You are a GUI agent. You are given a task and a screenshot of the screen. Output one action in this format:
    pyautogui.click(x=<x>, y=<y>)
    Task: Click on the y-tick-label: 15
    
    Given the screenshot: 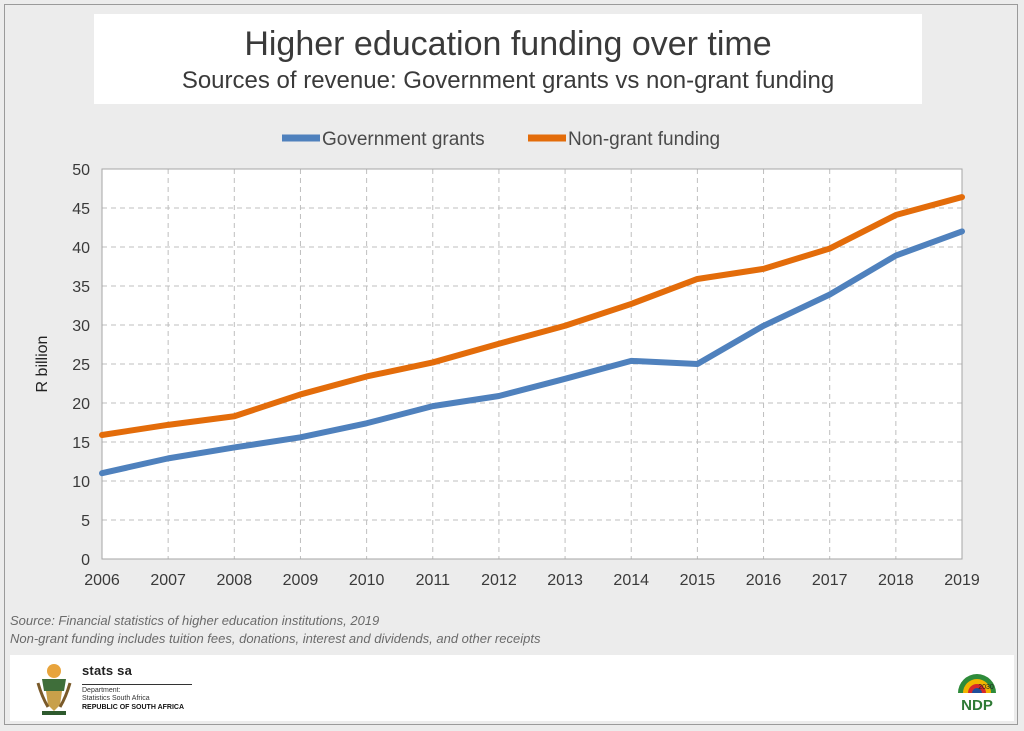 What is the action you would take?
    pyautogui.click(x=81, y=443)
    